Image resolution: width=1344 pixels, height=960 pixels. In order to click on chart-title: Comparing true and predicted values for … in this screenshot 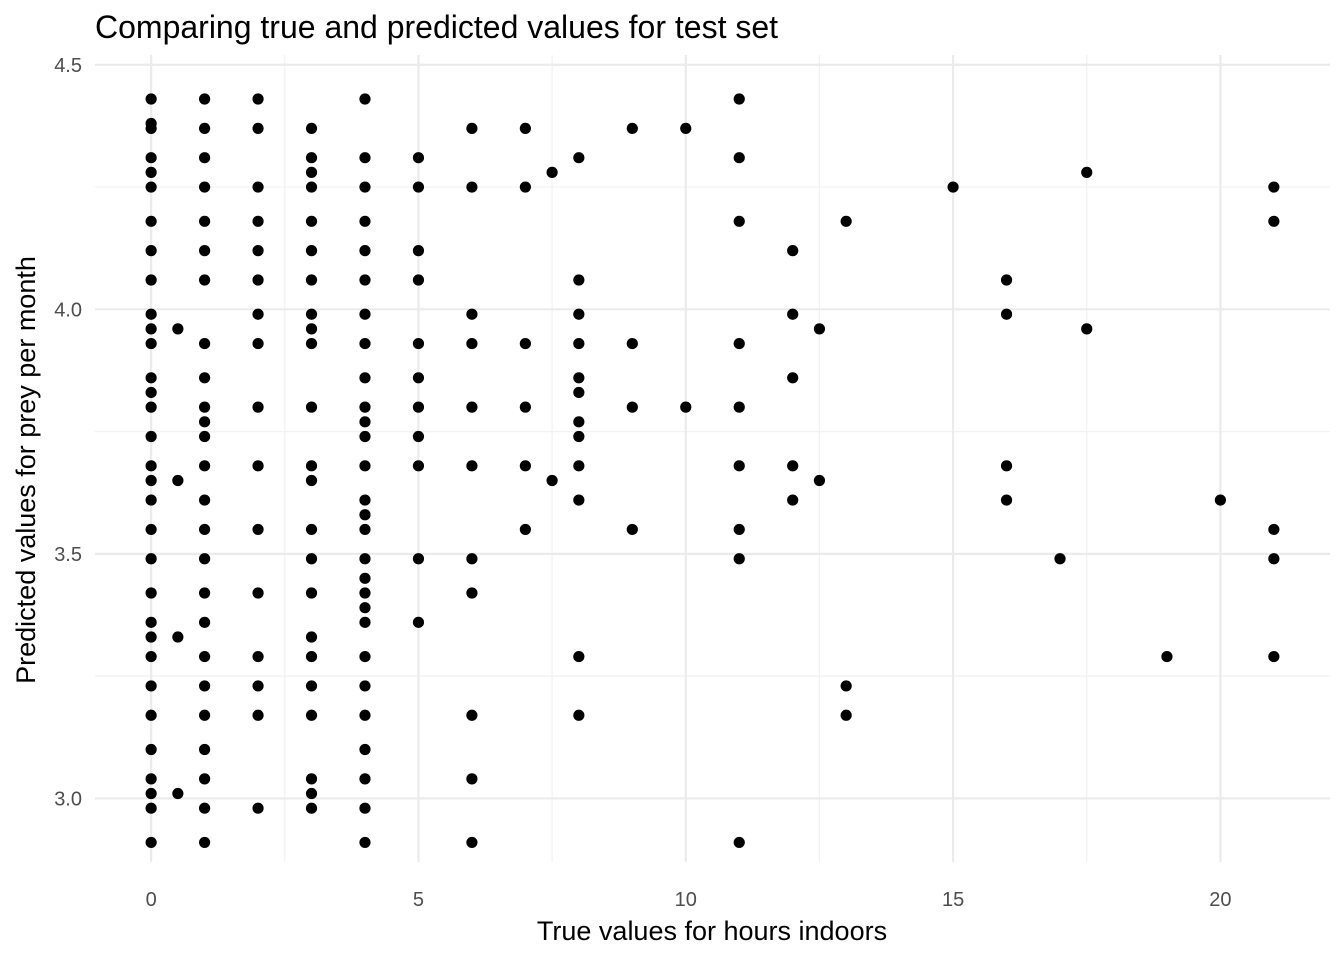, I will do `click(436, 27)`.